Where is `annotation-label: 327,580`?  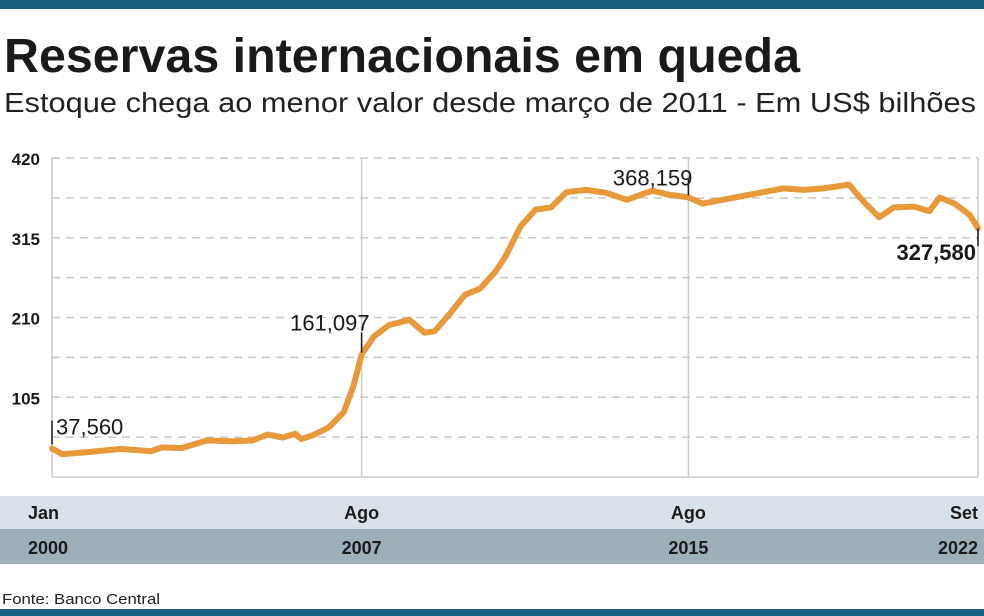 annotation-label: 327,580 is located at coordinates (936, 252).